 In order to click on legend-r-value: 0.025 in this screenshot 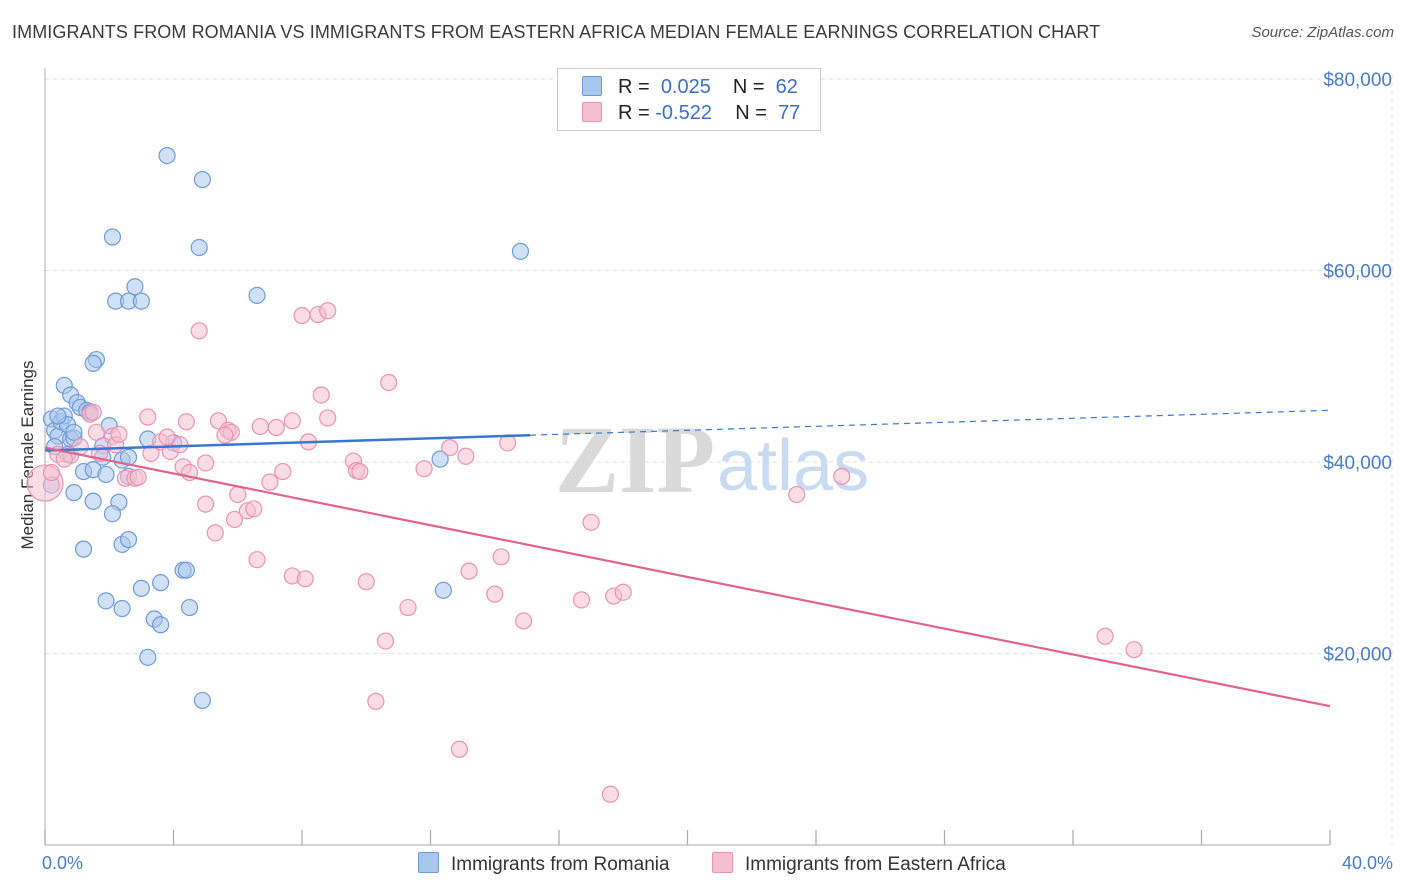, I will do `click(685, 87)`.